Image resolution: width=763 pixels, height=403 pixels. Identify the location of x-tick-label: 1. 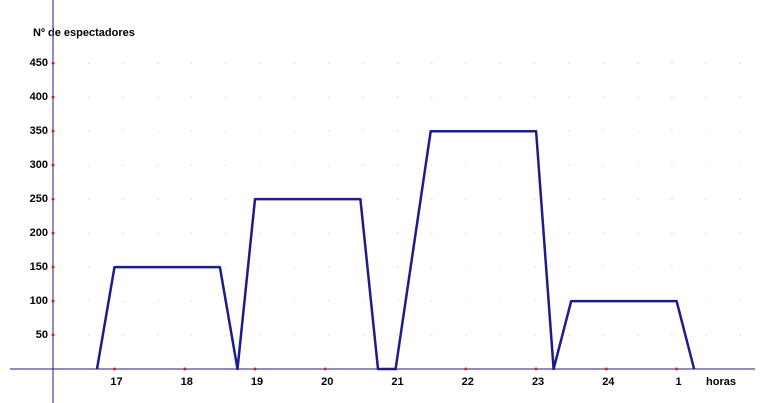
(679, 382).